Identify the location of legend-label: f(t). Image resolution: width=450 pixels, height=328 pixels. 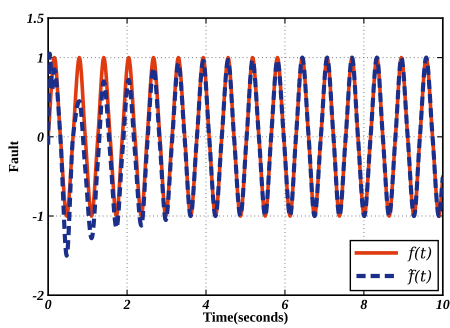
(419, 254).